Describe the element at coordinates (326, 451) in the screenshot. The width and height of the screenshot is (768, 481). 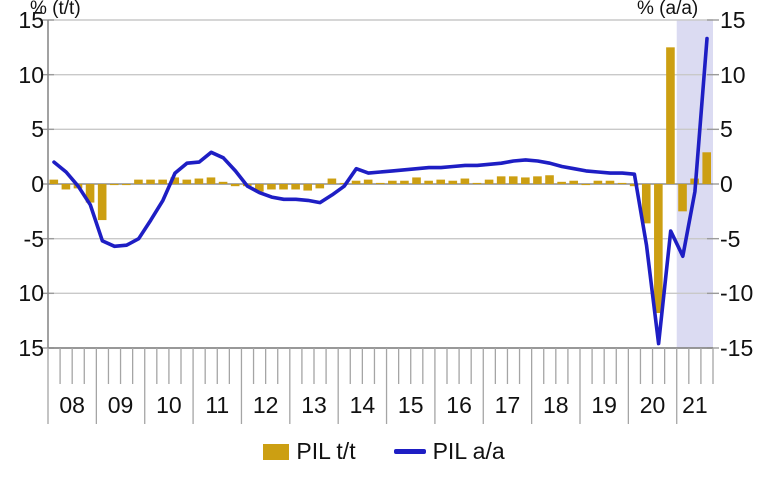
I see `legend-label-pil-tt: PIL t/t` at that location.